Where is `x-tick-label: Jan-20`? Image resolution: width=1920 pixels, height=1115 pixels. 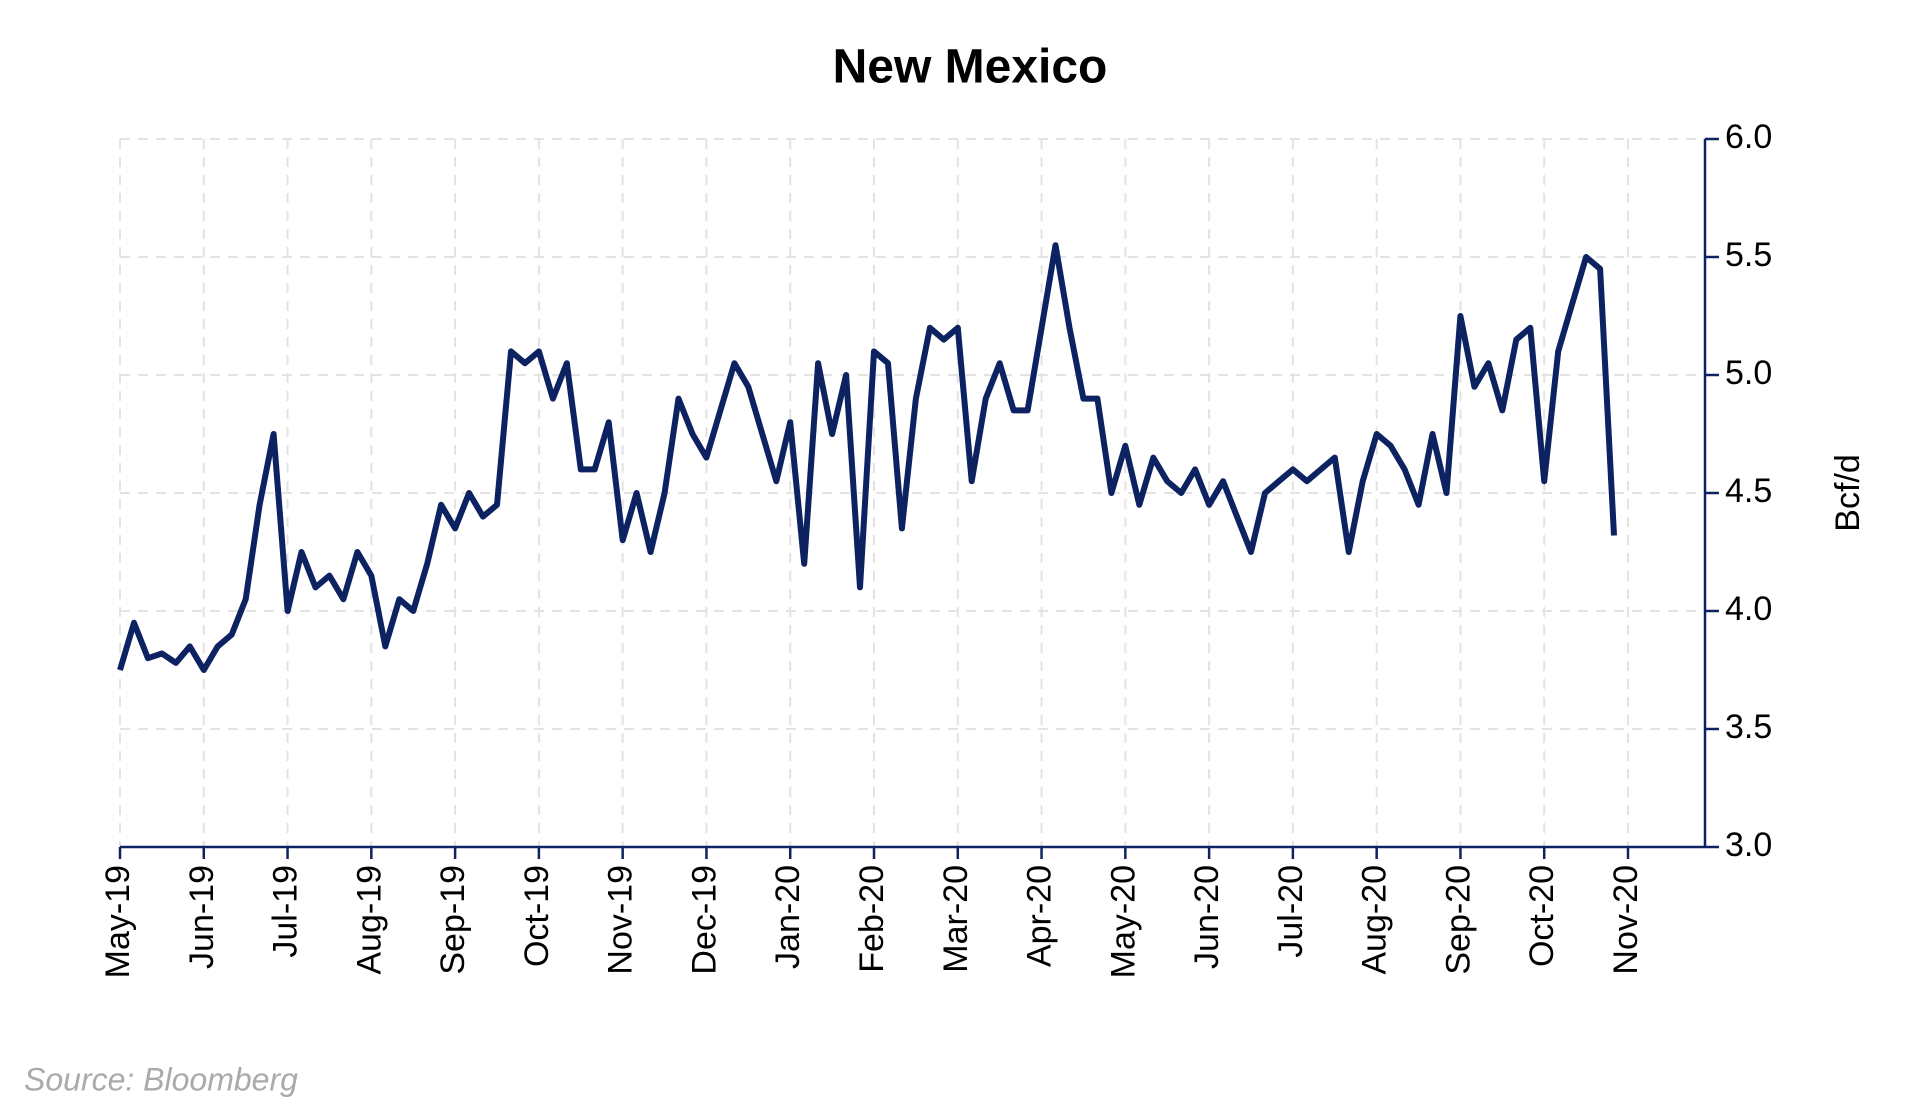 x-tick-label: Jan-20 is located at coordinates (788, 917).